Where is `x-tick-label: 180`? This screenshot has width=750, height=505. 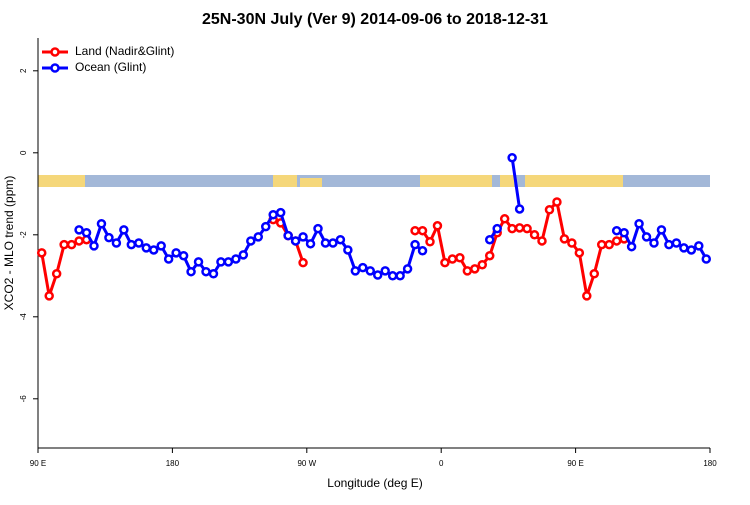 x-tick-label: 180 is located at coordinates (173, 463).